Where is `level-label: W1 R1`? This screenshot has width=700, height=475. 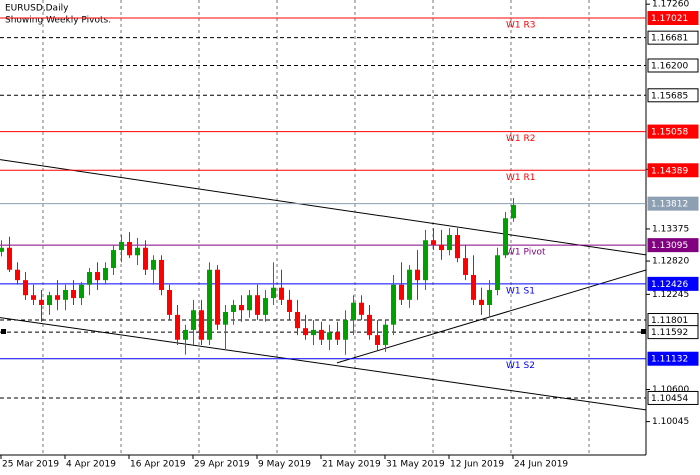 level-label: W1 R1 is located at coordinates (520, 178).